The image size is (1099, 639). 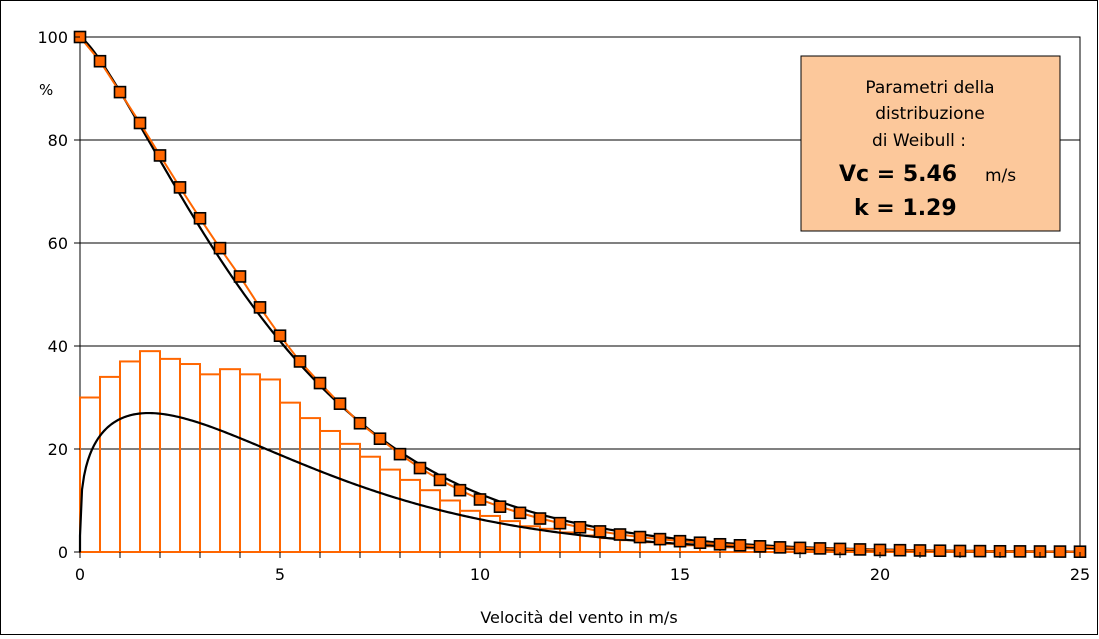 I want to click on x-axis-title: Velocità del vento in m/s, so click(x=578, y=617).